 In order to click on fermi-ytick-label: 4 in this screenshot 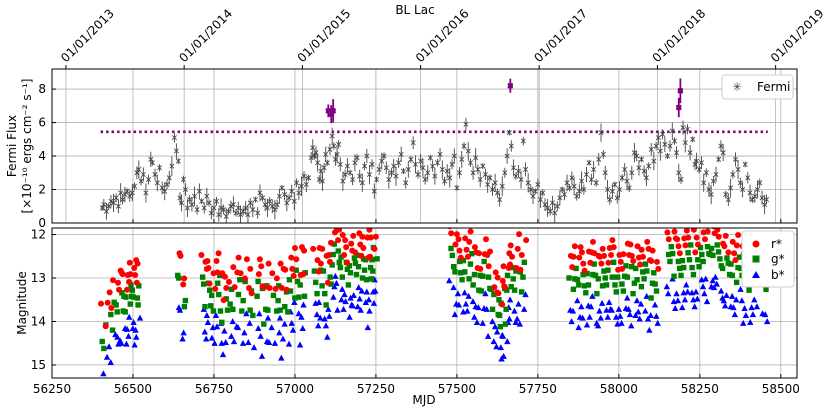, I will do `click(42, 156)`.